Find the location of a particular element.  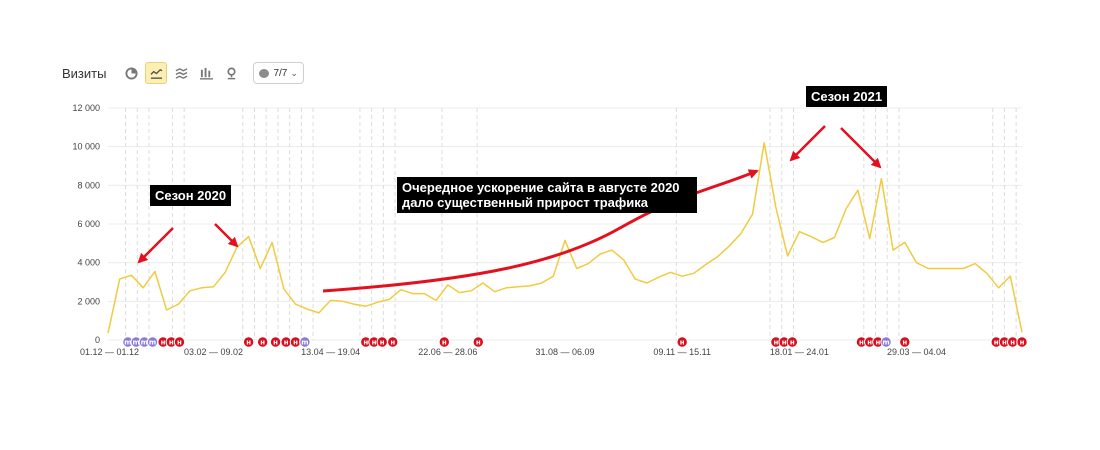

y-tick-label: 8 000 is located at coordinates (88, 185).